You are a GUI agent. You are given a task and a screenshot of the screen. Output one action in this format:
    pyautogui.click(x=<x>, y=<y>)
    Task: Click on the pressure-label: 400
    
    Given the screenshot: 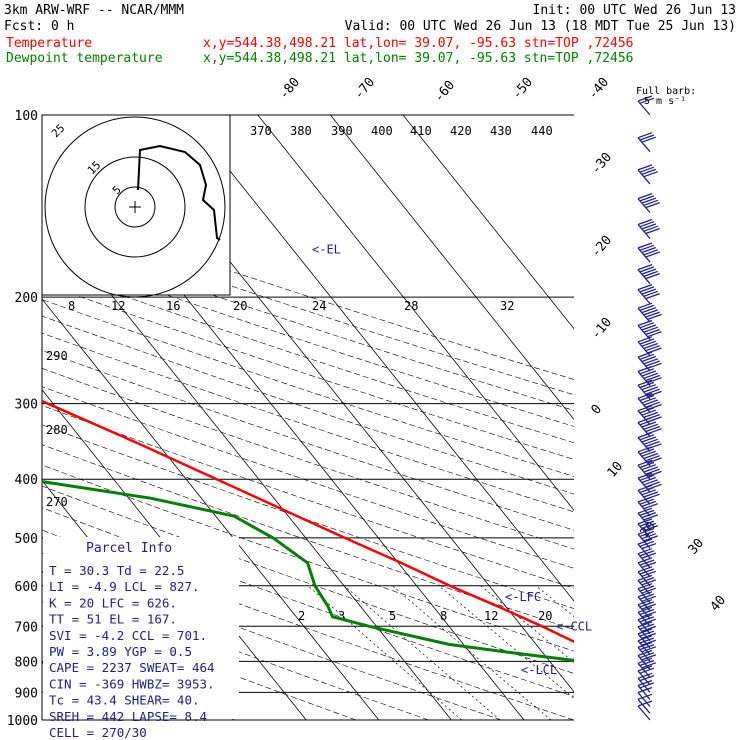 What is the action you would take?
    pyautogui.click(x=26, y=480)
    